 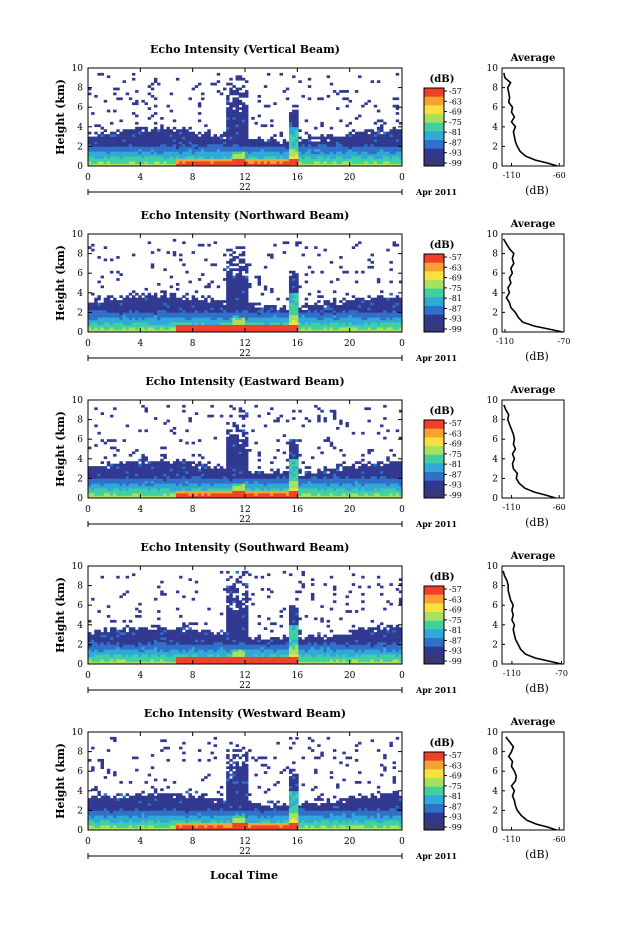 What do you see at coordinates (495, 274) in the screenshot?
I see `profile-y-tick-label: 6` at bounding box center [495, 274].